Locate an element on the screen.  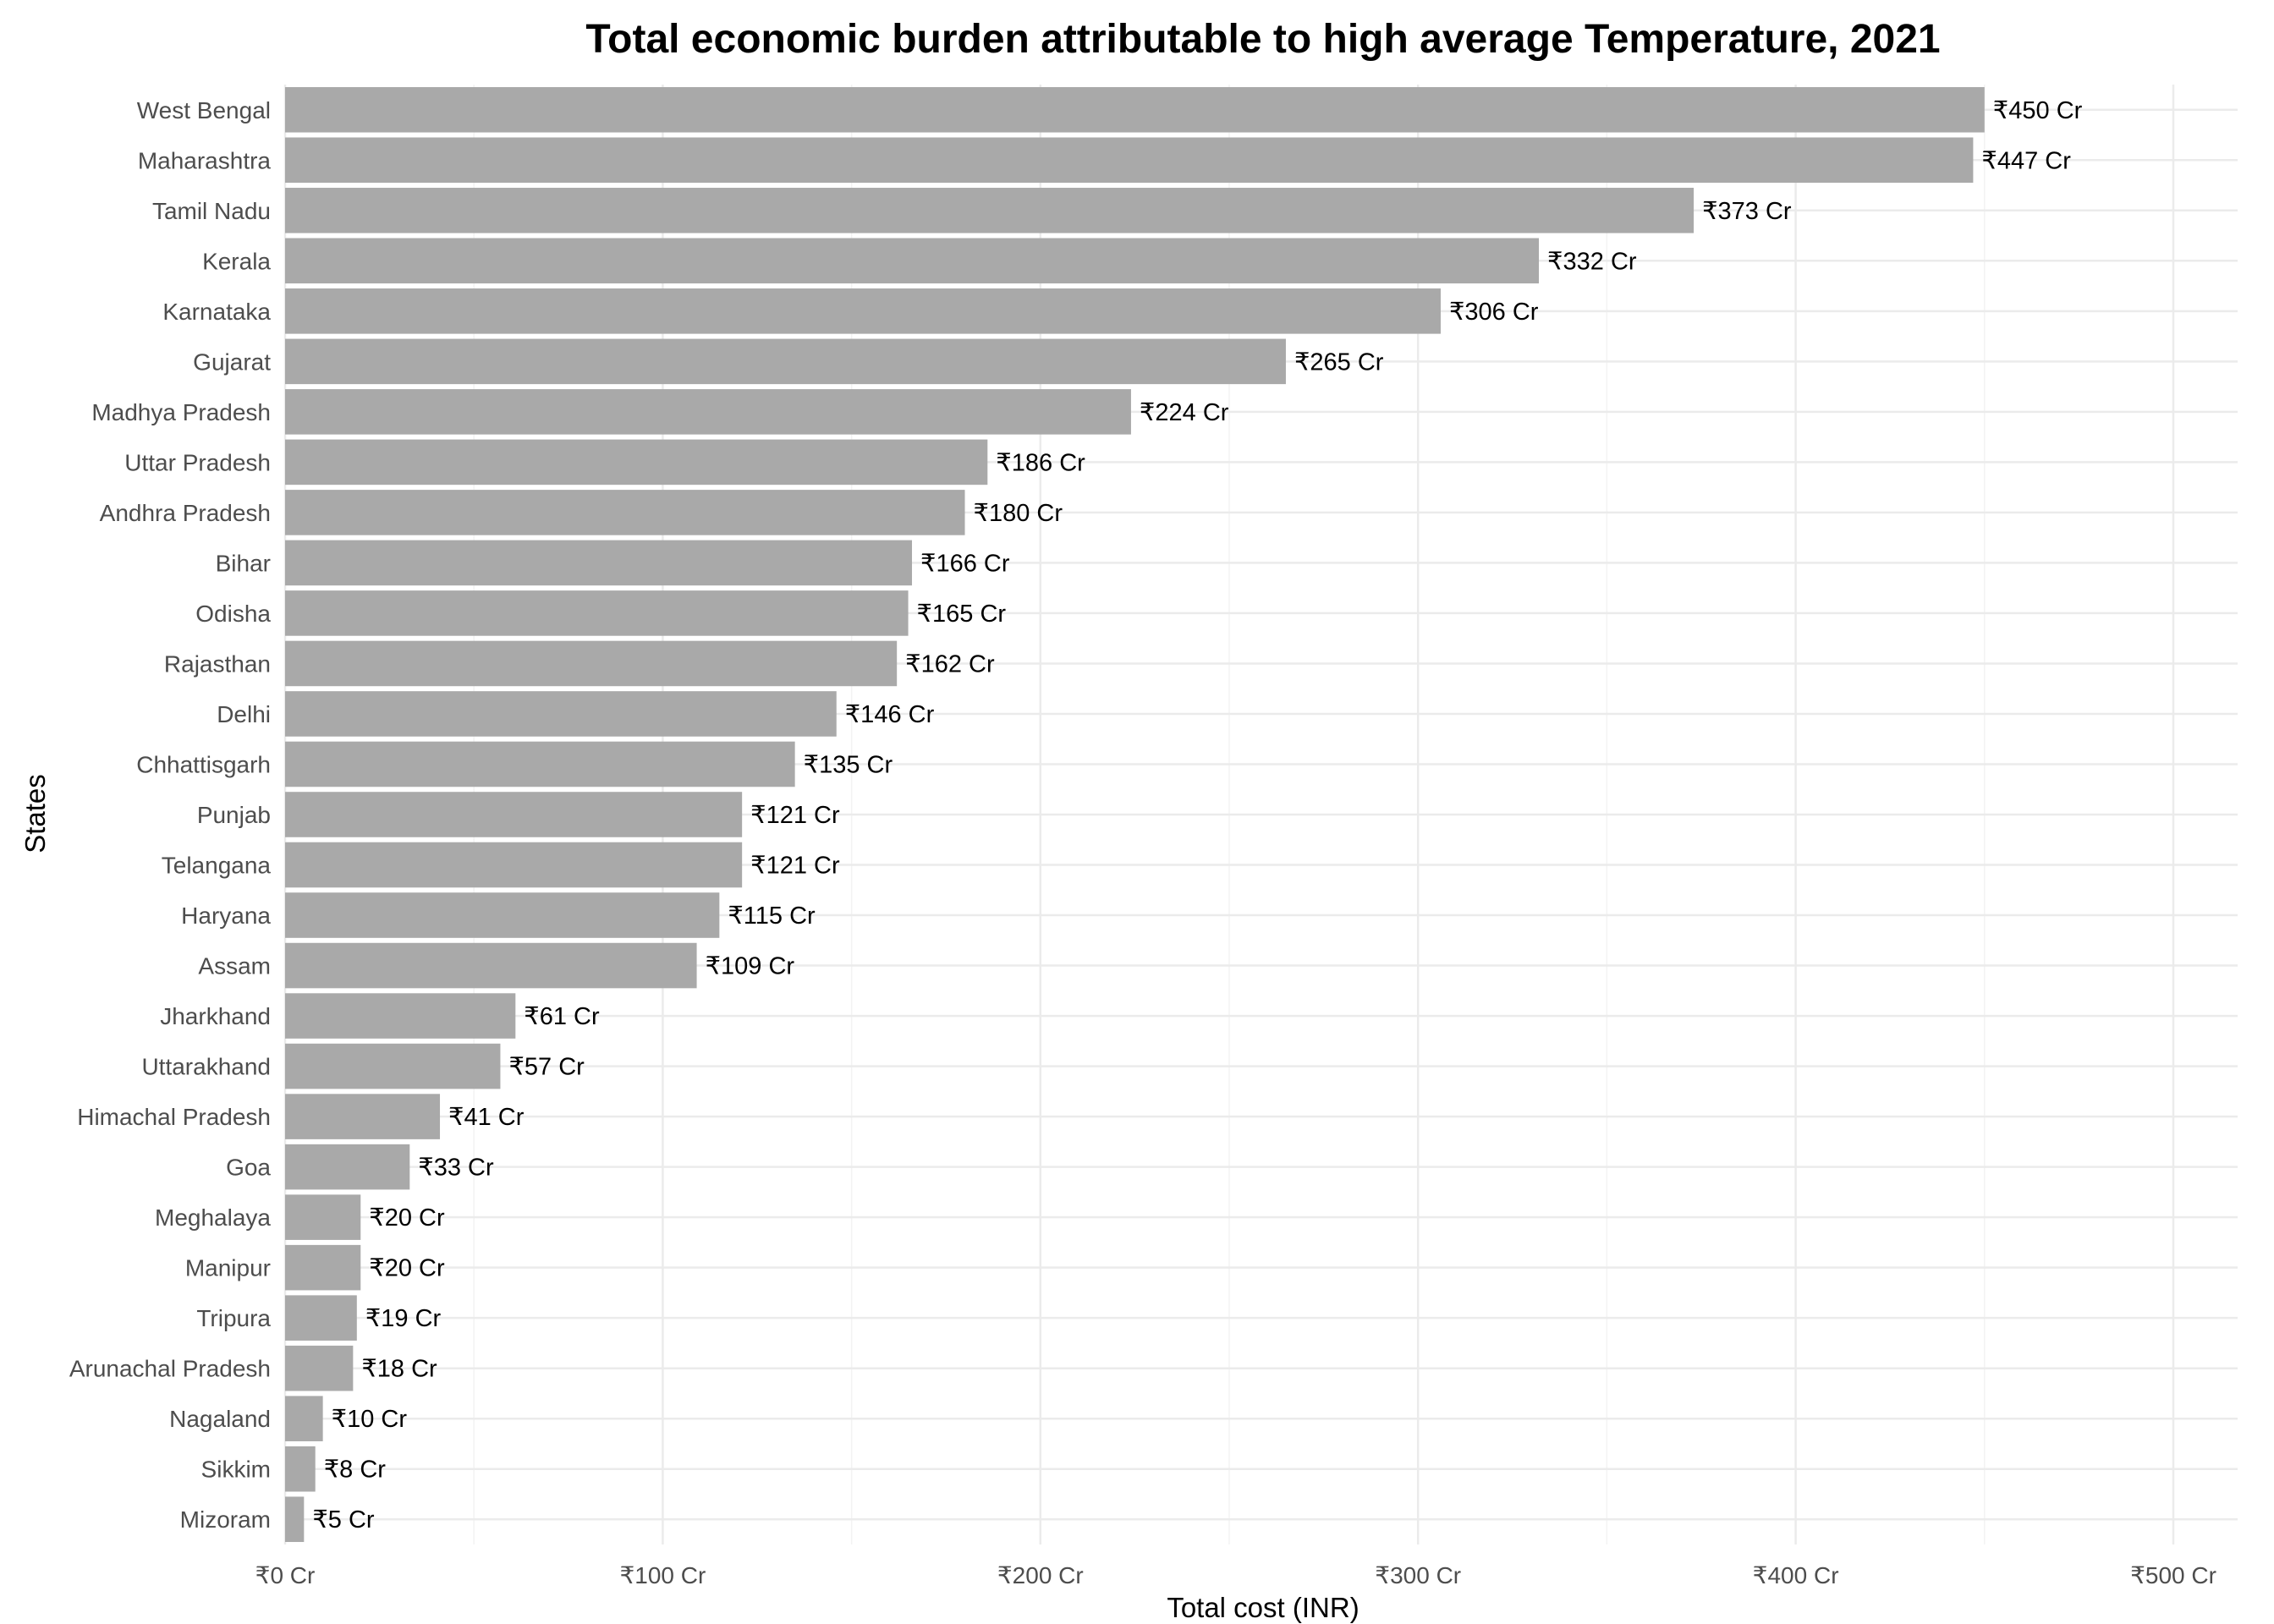
bar-value-label: ₹186 Cr is located at coordinates (1041, 462).